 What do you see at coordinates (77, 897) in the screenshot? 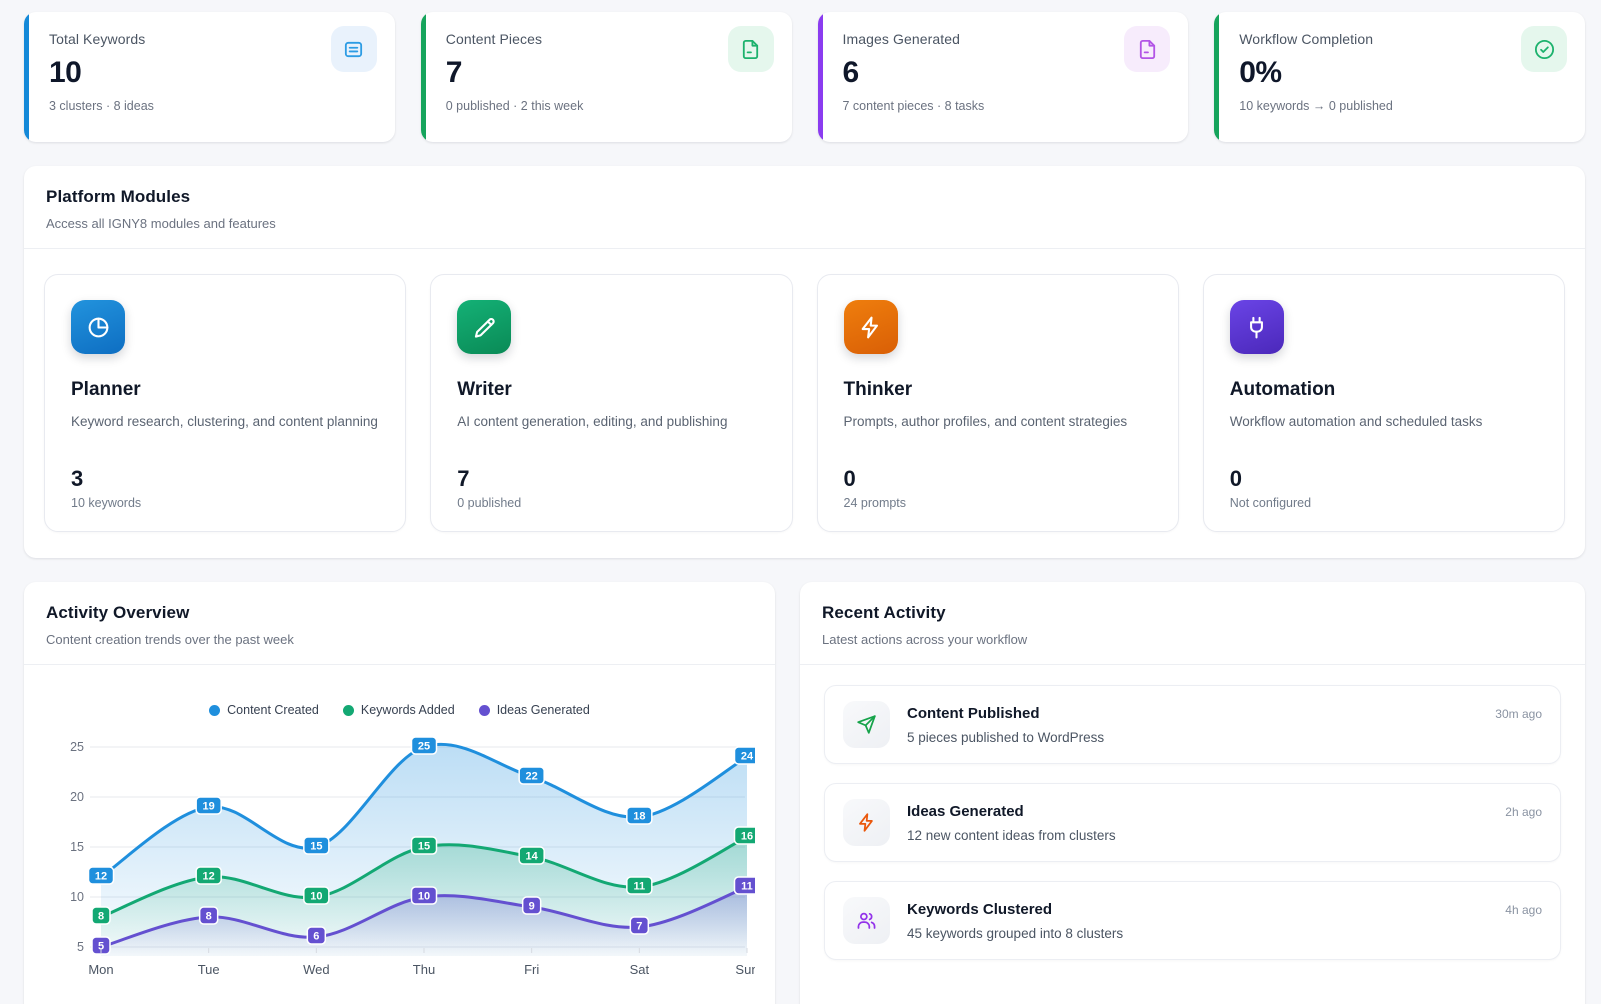
I see `y-tick-label: 10` at bounding box center [77, 897].